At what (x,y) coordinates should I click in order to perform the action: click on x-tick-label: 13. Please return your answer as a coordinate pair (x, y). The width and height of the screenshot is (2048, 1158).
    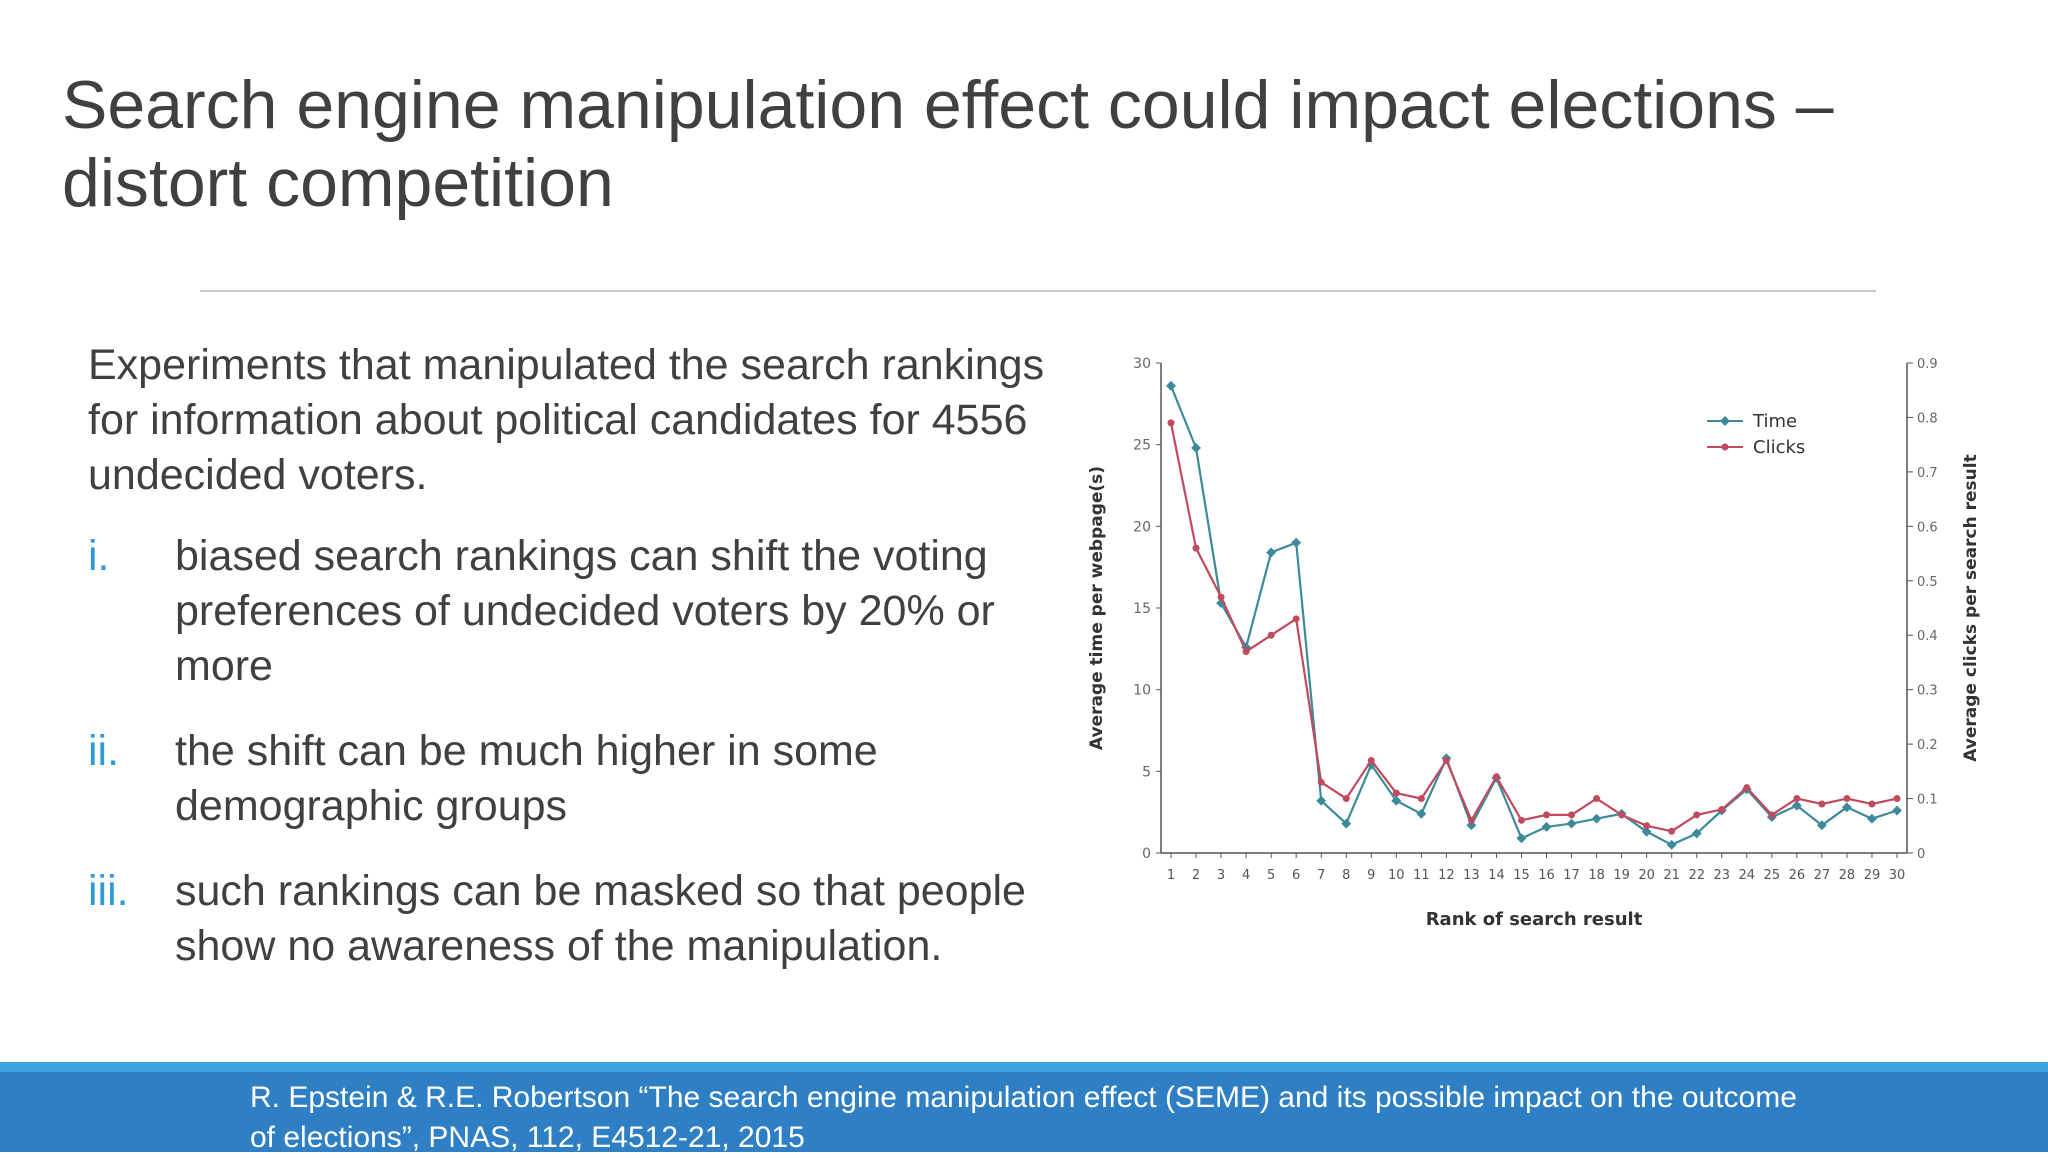
    Looking at the image, I should click on (1471, 875).